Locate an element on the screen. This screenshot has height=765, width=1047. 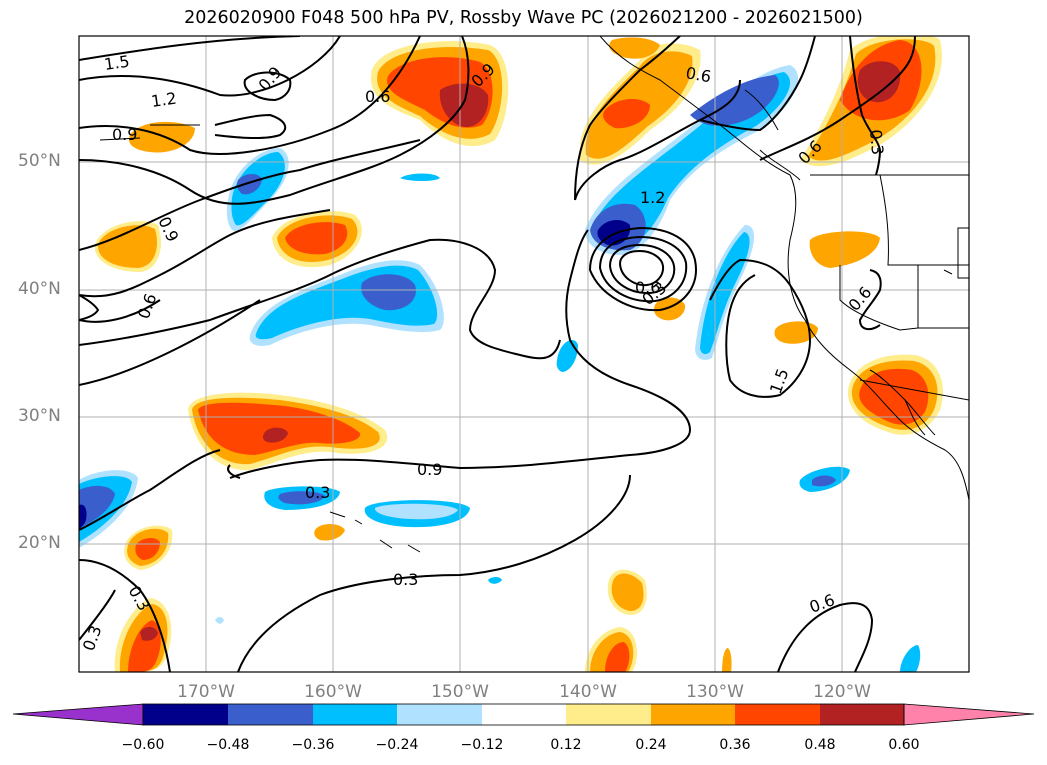
colorbar-tick: −0.48 is located at coordinates (228, 745).